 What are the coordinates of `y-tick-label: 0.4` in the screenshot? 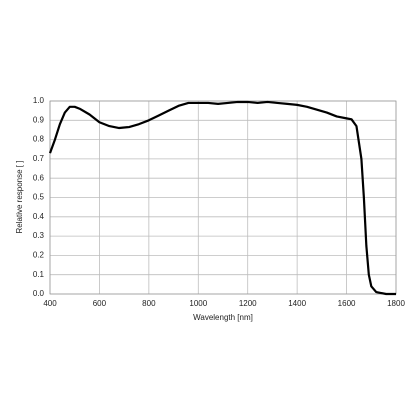 It's located at (39, 216).